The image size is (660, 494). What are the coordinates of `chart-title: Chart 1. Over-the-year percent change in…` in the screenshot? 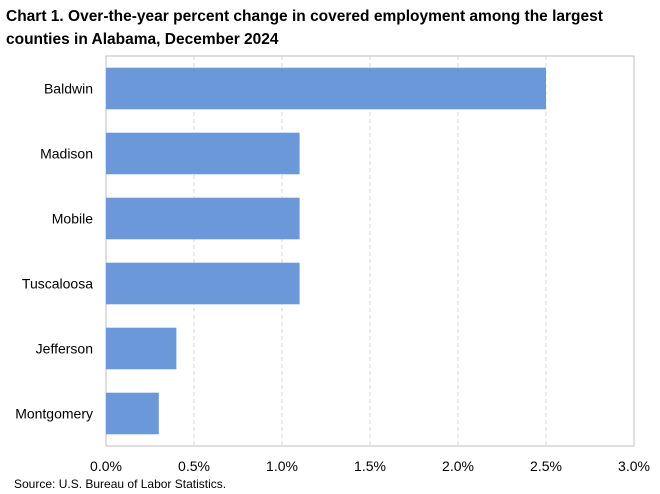 It's located at (304, 28).